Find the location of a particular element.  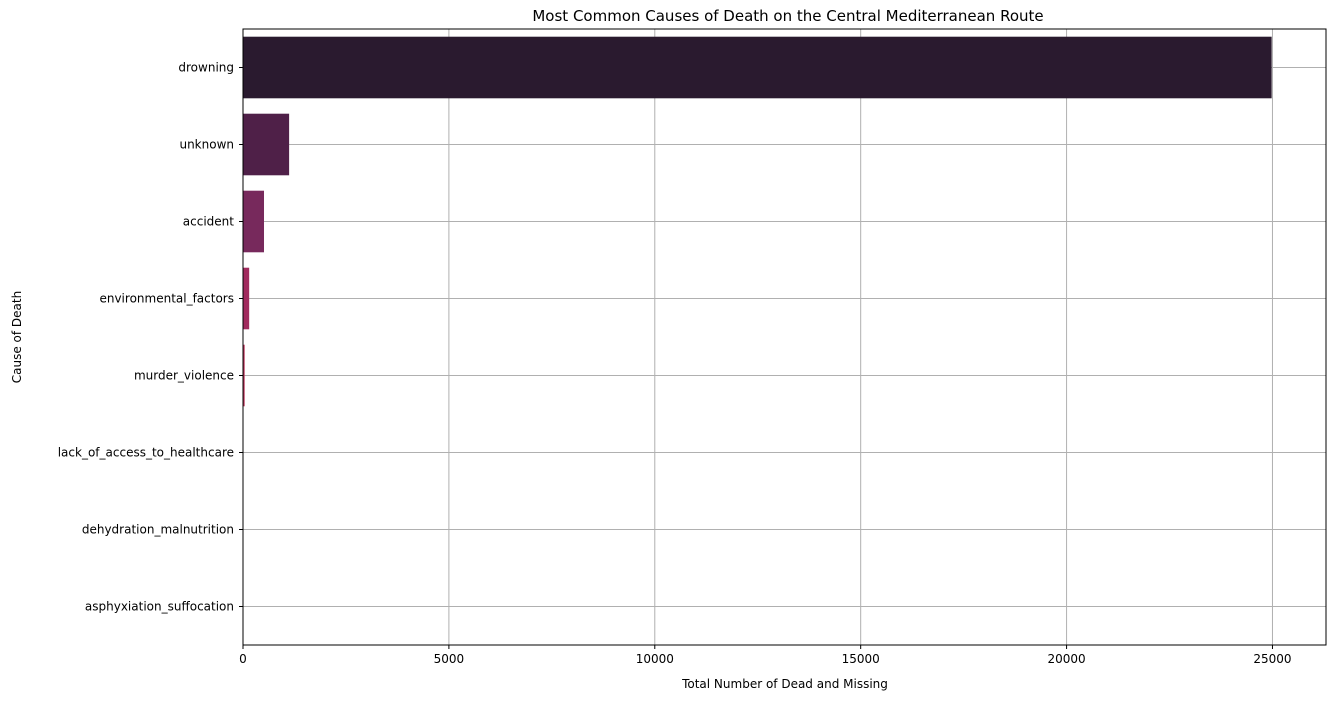

x-tick-label: 15000 is located at coordinates (861, 659).